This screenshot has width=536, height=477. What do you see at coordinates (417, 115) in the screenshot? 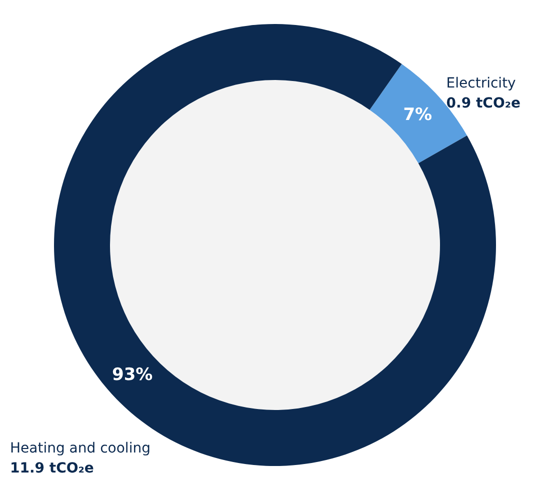
I see `text: 7%` at bounding box center [417, 115].